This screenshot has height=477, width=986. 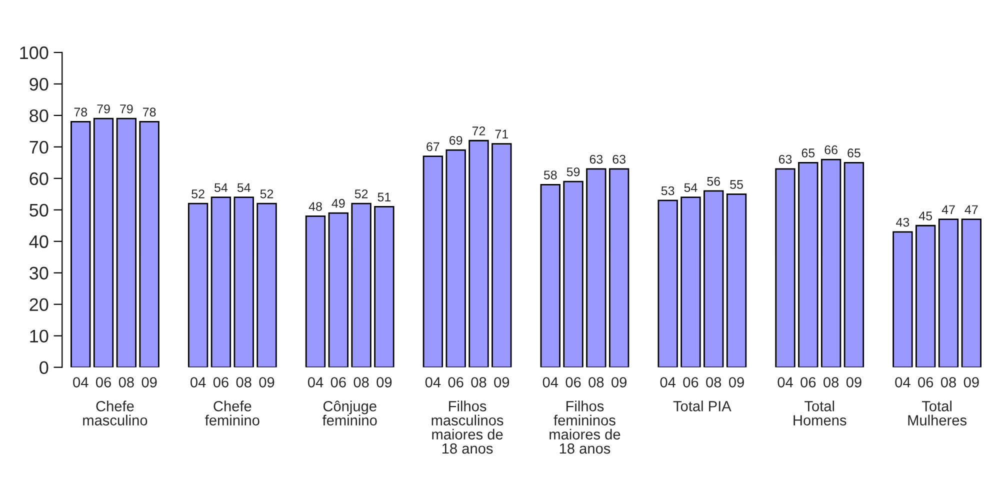 I want to click on y-tick-label: 60, so click(x=39, y=179).